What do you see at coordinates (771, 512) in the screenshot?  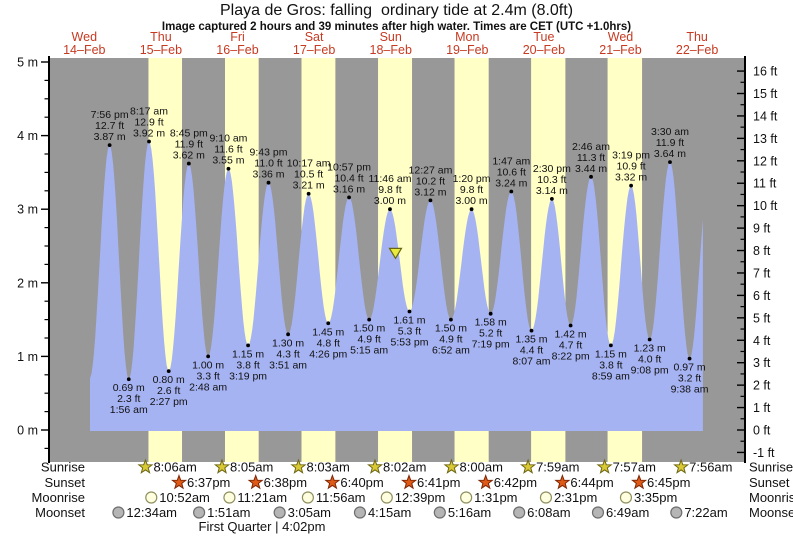 I see `row-label-right-moonset: Moonset` at bounding box center [771, 512].